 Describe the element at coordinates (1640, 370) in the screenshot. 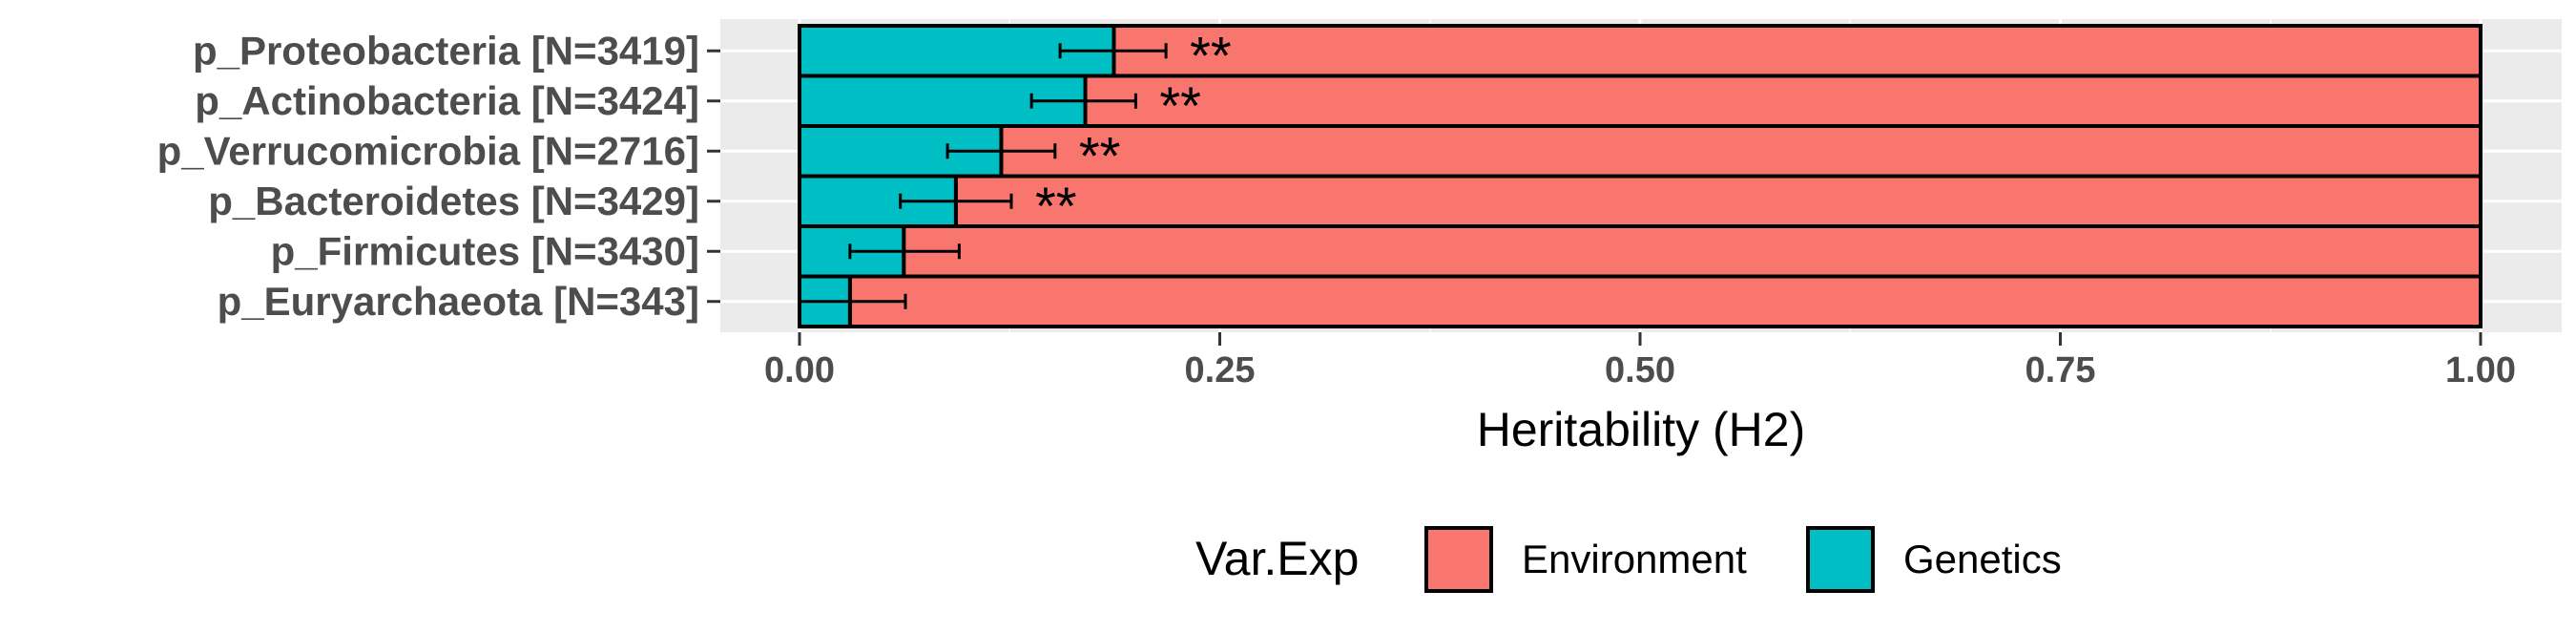

I see `x-tick-label: 0.50` at that location.